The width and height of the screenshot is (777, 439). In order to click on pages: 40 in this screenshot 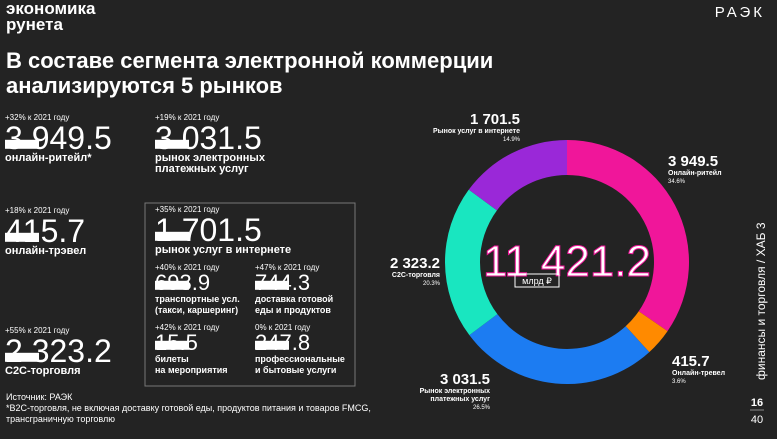, I will do `click(757, 420)`.